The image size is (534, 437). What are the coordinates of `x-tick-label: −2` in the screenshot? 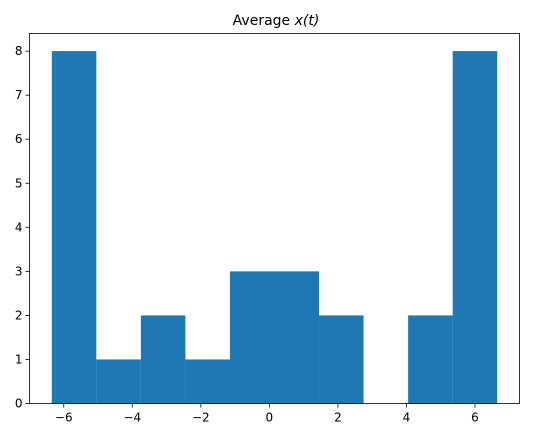 It's located at (201, 418).